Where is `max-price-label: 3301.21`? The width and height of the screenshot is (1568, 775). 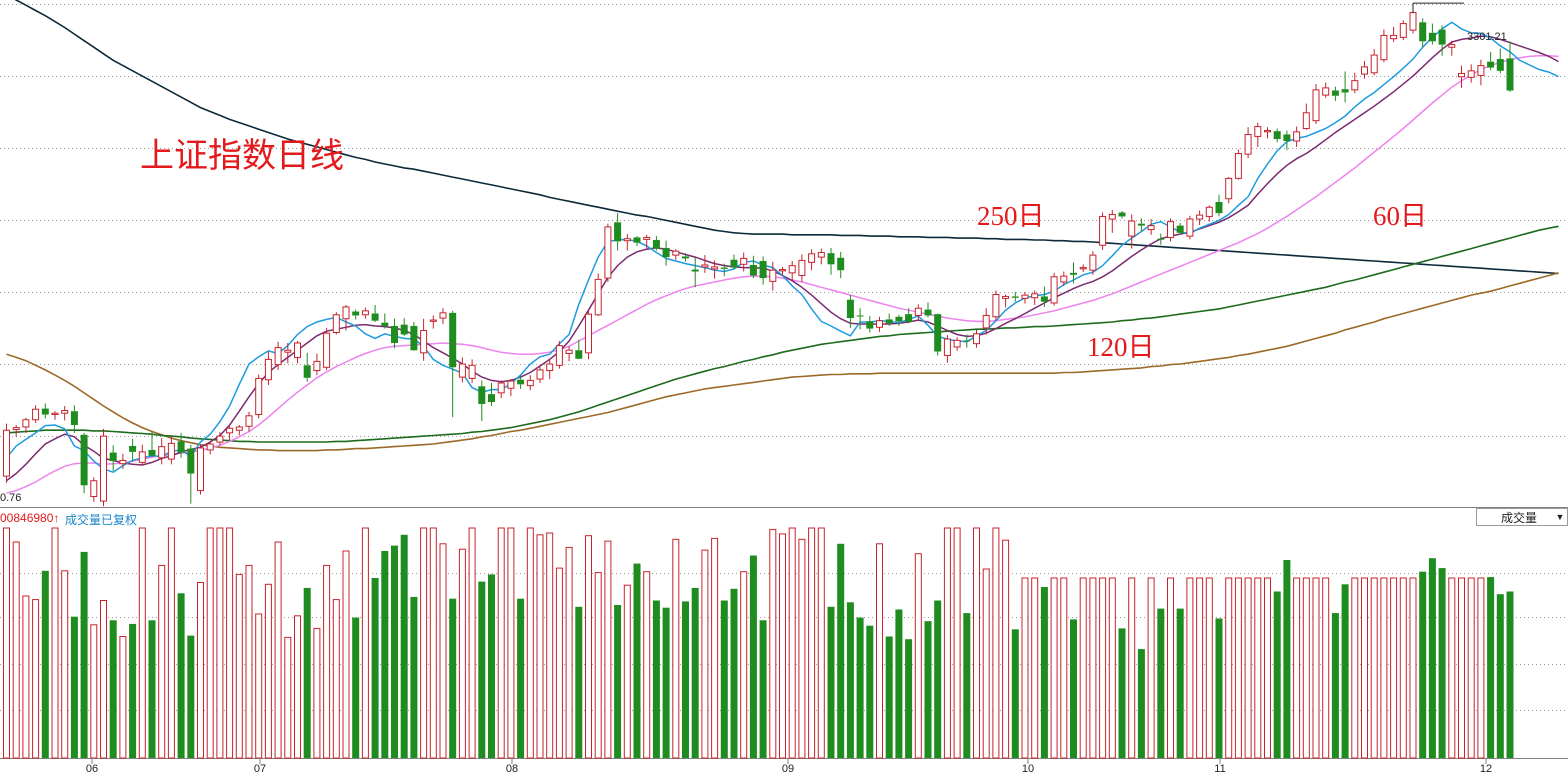
max-price-label: 3301.21 is located at coordinates (1487, 37).